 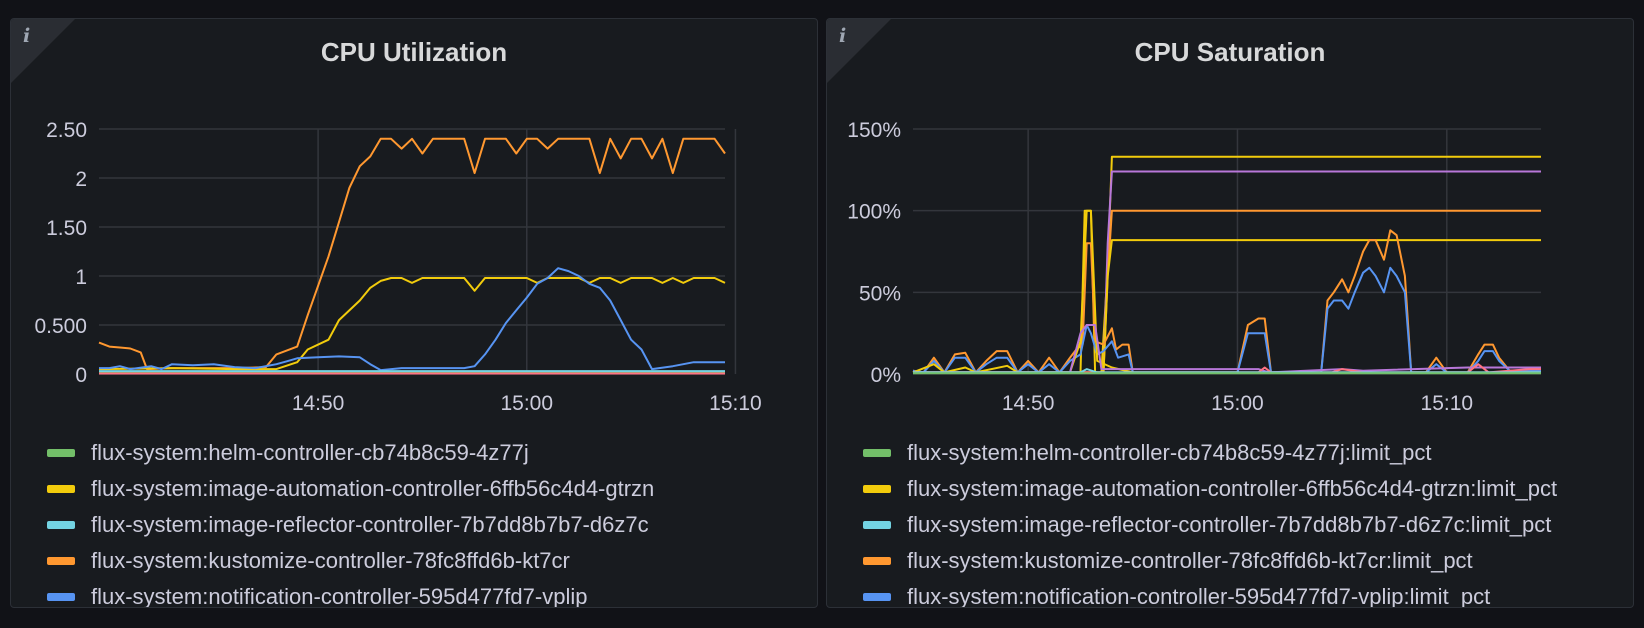 What do you see at coordinates (66, 130) in the screenshot?
I see `y-tick-label: 2.50` at bounding box center [66, 130].